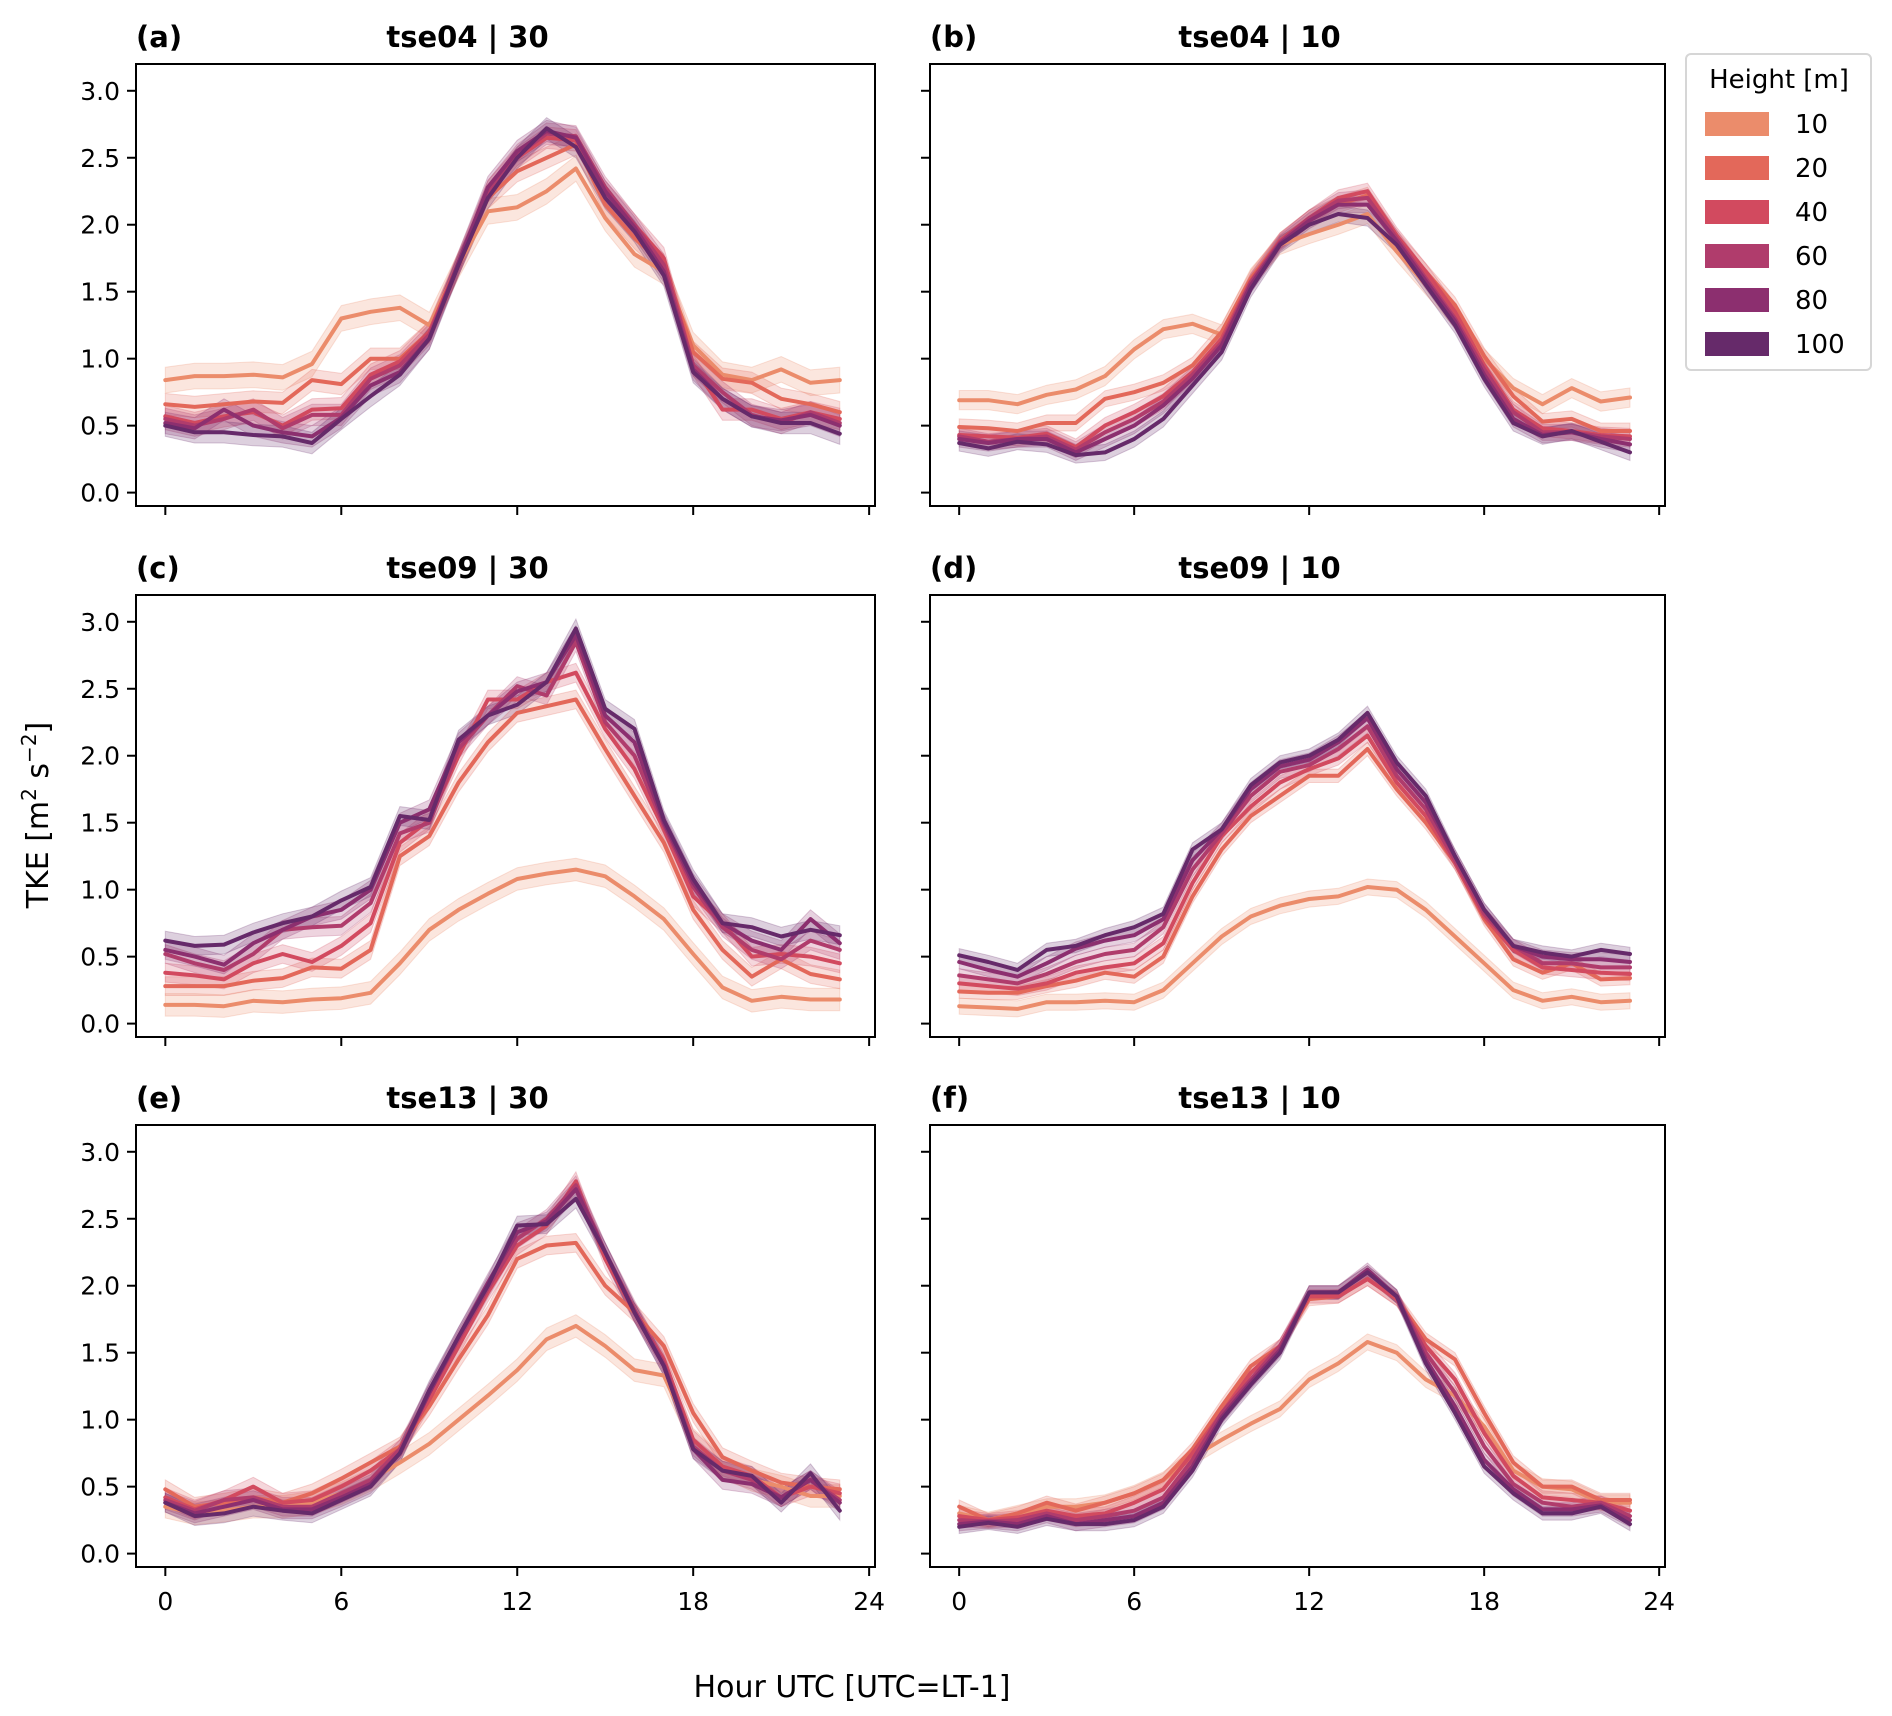 The image size is (1892, 1716). What do you see at coordinates (1811, 301) in the screenshot?
I see `legend-label: 80` at bounding box center [1811, 301].